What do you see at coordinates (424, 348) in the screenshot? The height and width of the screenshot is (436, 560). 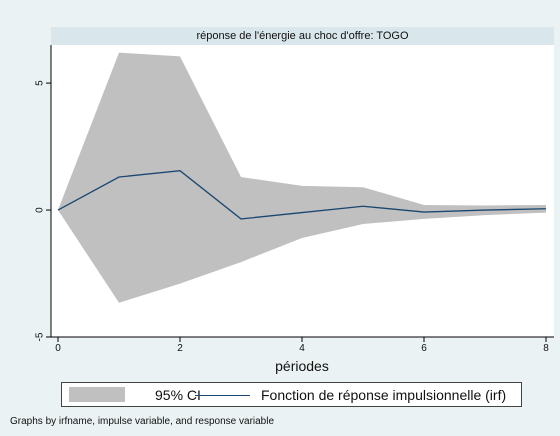 I see `x-tick-label: 6` at bounding box center [424, 348].